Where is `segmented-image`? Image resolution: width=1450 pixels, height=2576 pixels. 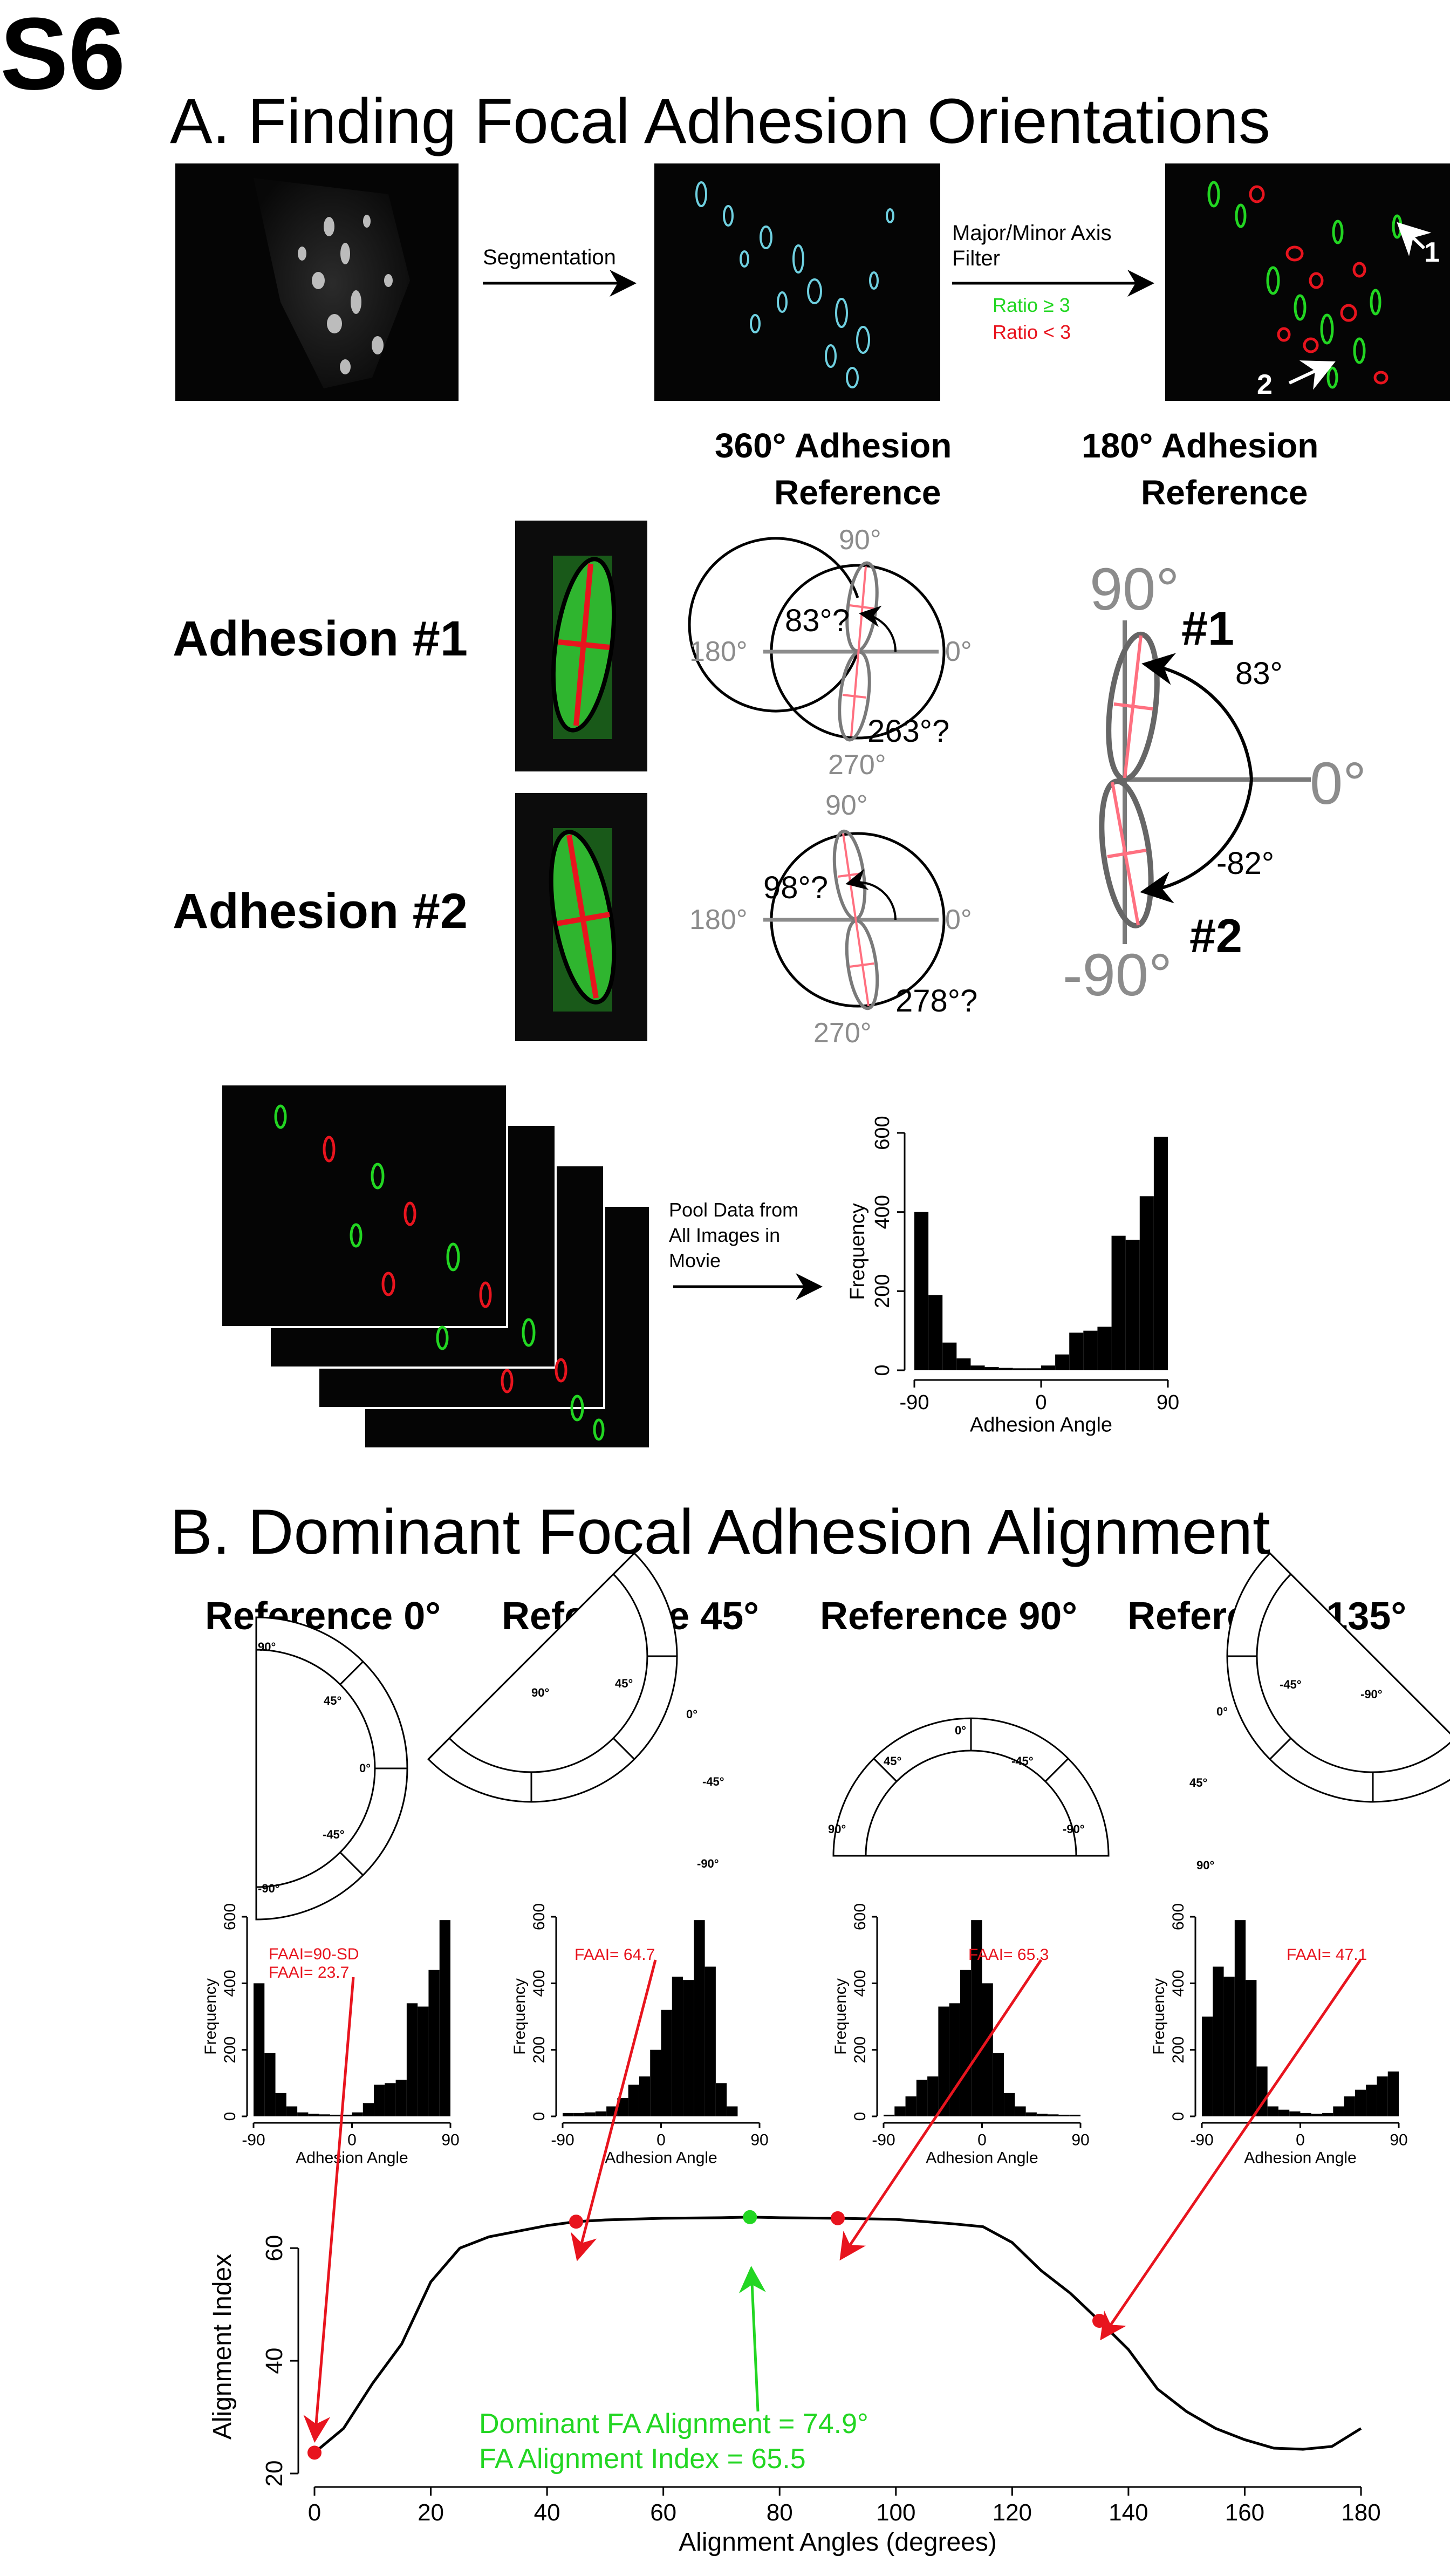 segmented-image is located at coordinates (797, 282).